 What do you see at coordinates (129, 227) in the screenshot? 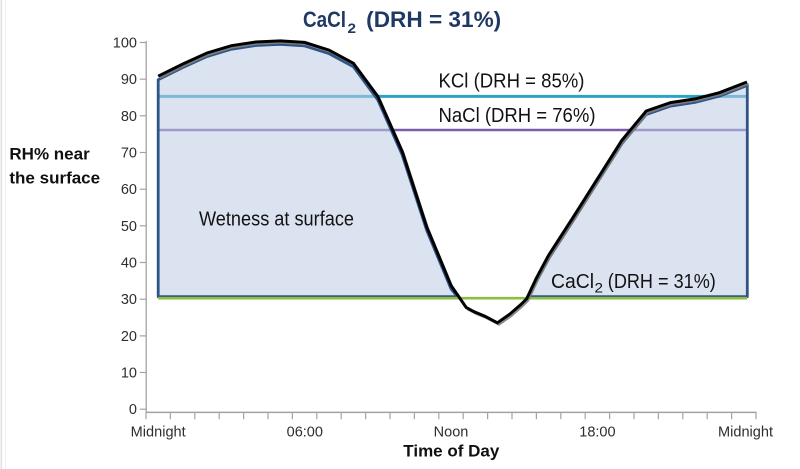
I see `svg-text: 50` at bounding box center [129, 227].